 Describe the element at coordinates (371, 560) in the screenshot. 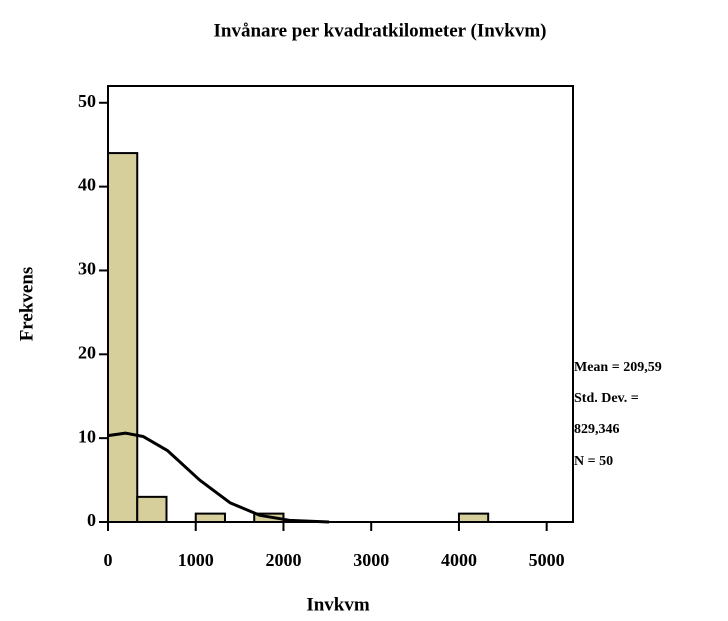

I see `x-tick-label: 3000` at that location.